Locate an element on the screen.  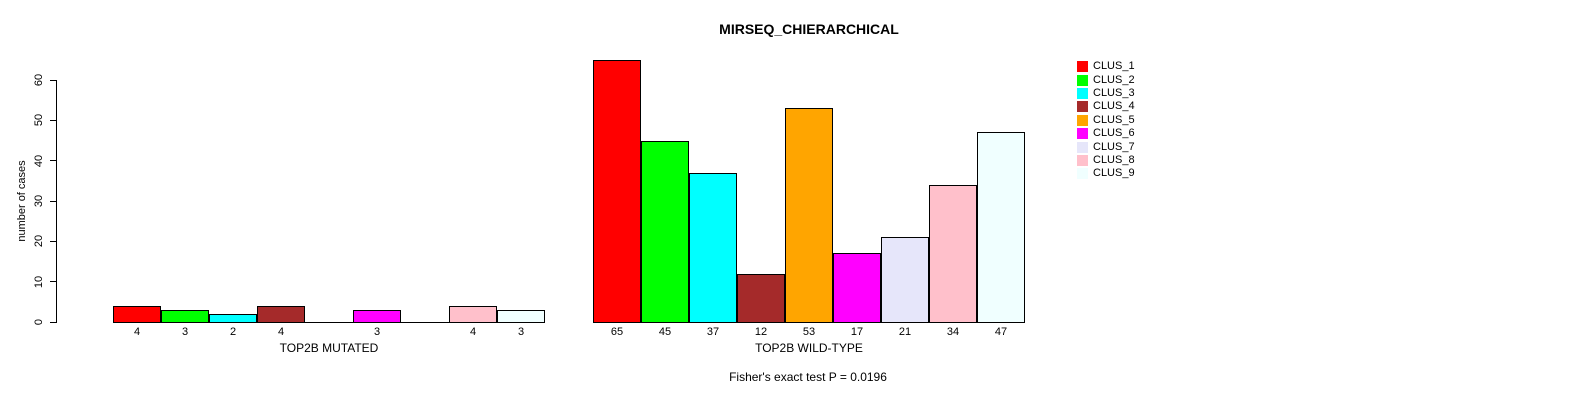
bar-value-label: 21 is located at coordinates (905, 332).